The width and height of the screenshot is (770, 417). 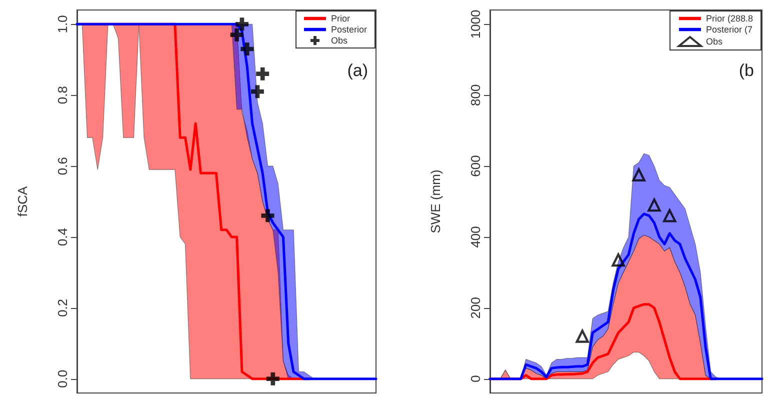 I want to click on annotation: (a), so click(x=357, y=70).